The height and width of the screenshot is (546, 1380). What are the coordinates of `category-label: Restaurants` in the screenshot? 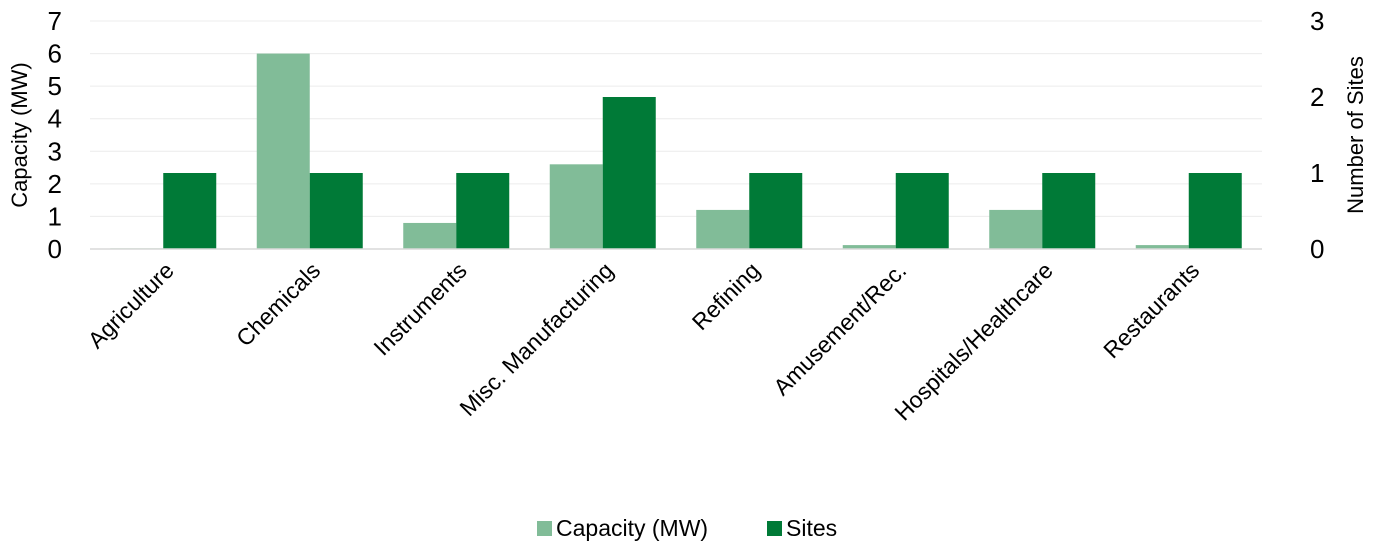 It's located at (1151, 310).